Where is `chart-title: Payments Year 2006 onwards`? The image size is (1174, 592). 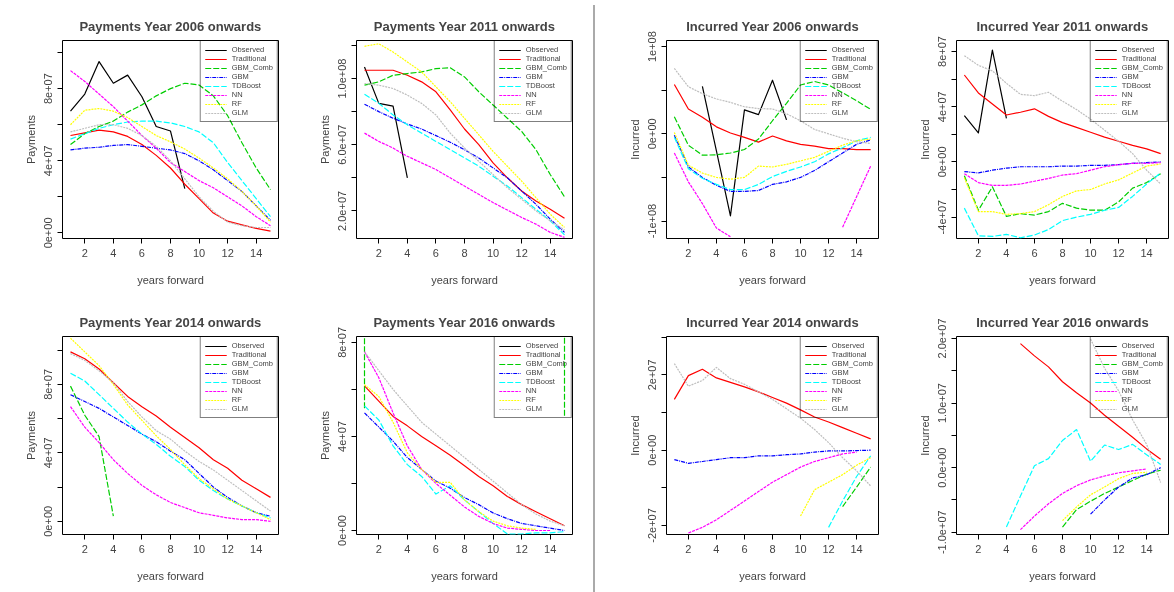 chart-title: Payments Year 2006 onwards is located at coordinates (170, 26).